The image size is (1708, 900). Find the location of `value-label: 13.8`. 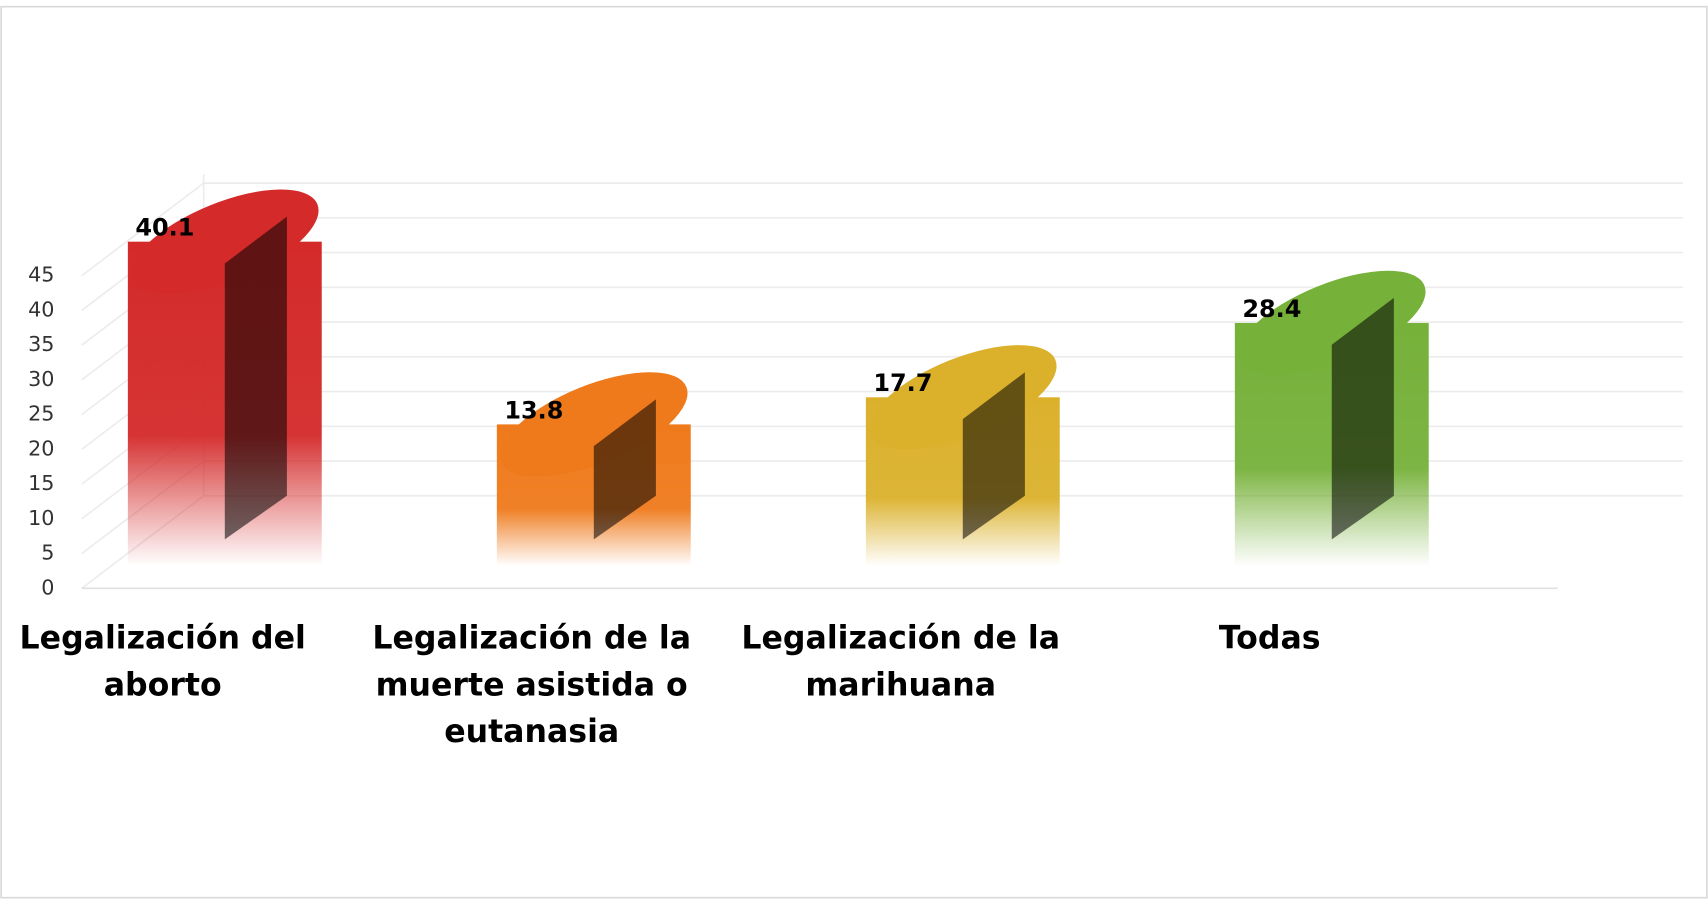

value-label: 13.8 is located at coordinates (533, 410).